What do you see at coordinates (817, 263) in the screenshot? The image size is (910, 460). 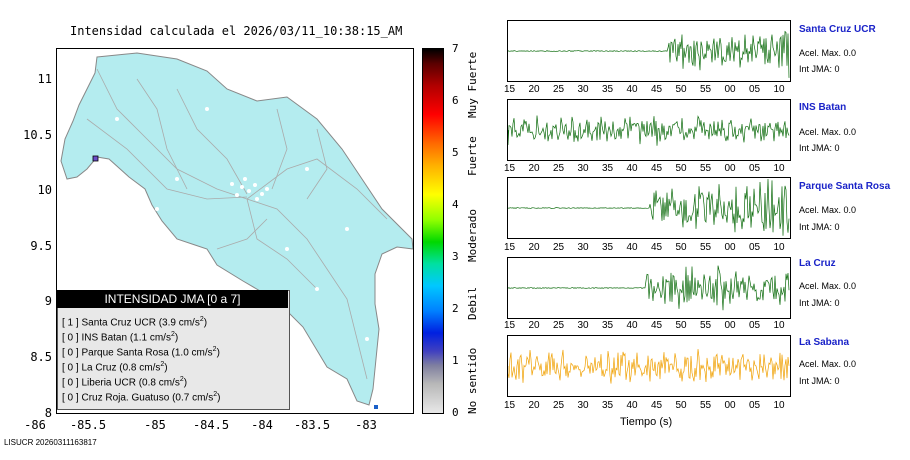 I see `station-name: La Cruz` at bounding box center [817, 263].